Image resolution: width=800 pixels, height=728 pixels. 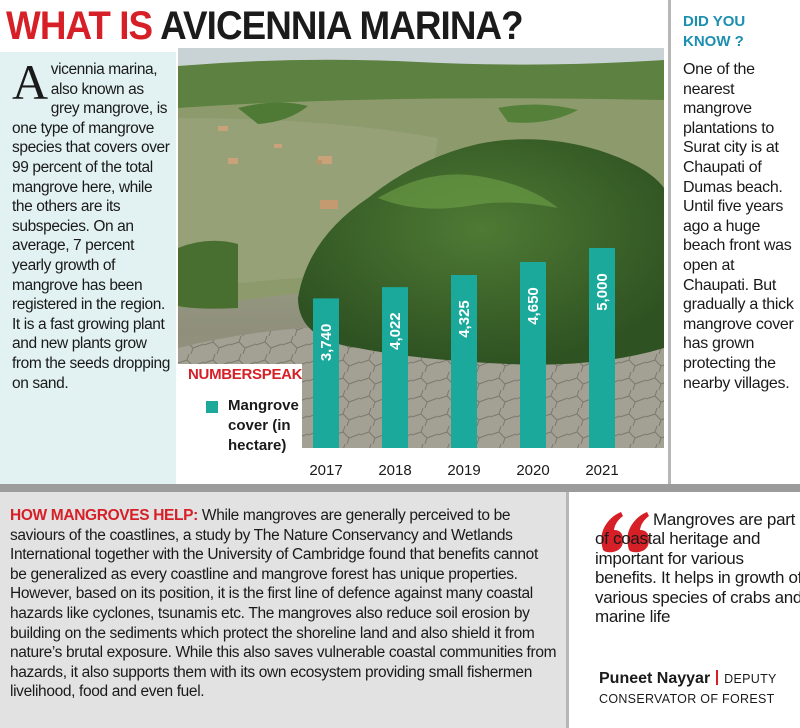 What do you see at coordinates (655, 678) in the screenshot?
I see `quote-author: Puneet Nayyar` at bounding box center [655, 678].